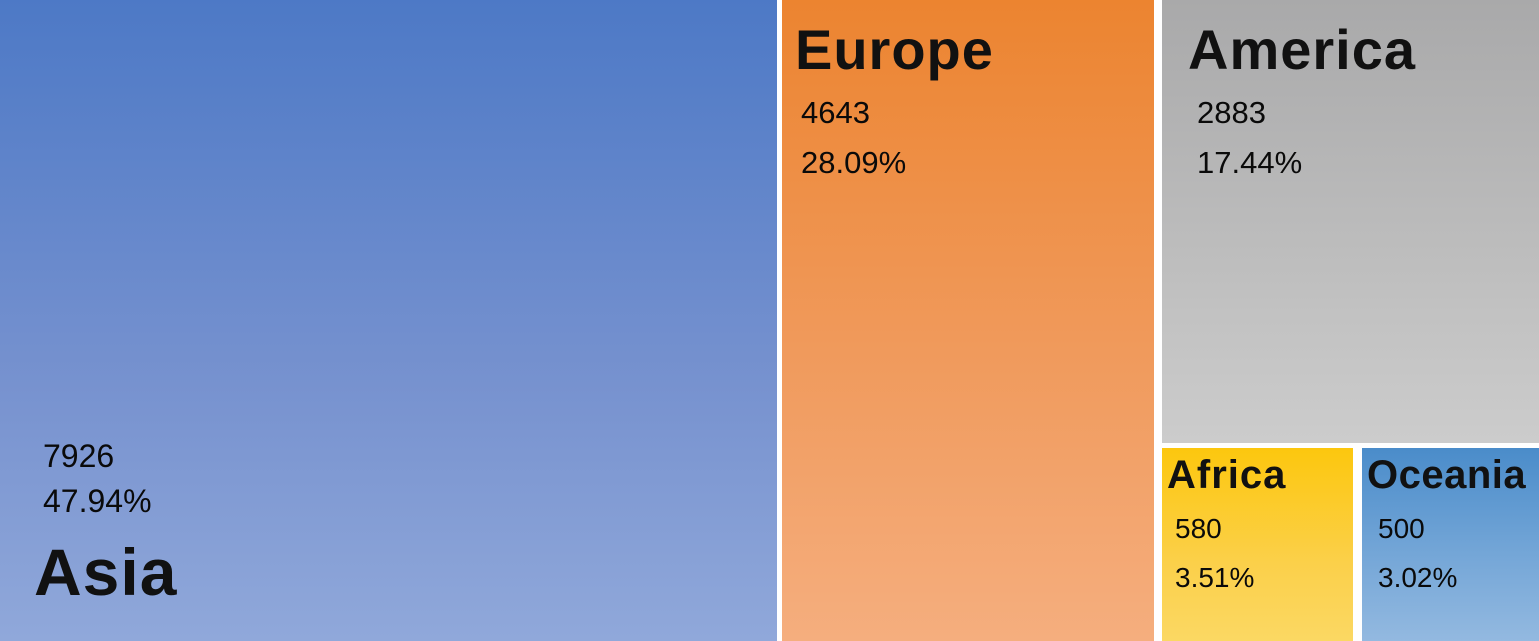 The image size is (1539, 641). What do you see at coordinates (1231, 112) in the screenshot?
I see `cell-value: 2883` at bounding box center [1231, 112].